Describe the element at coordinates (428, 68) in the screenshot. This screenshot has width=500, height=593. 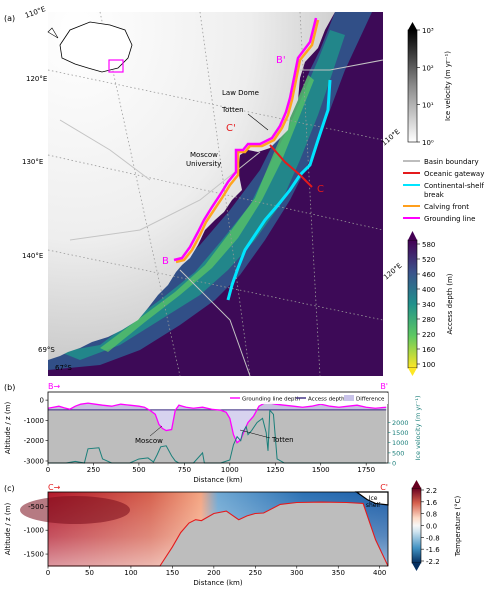
I see `velocity-tick-label: 10²` at that location.